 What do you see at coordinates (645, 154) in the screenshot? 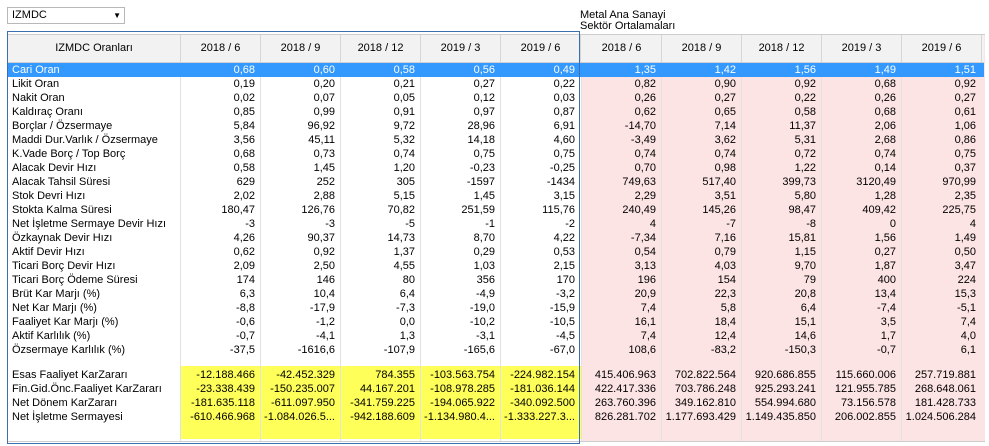
I see `sector-value-cell: 0,74` at bounding box center [645, 154].